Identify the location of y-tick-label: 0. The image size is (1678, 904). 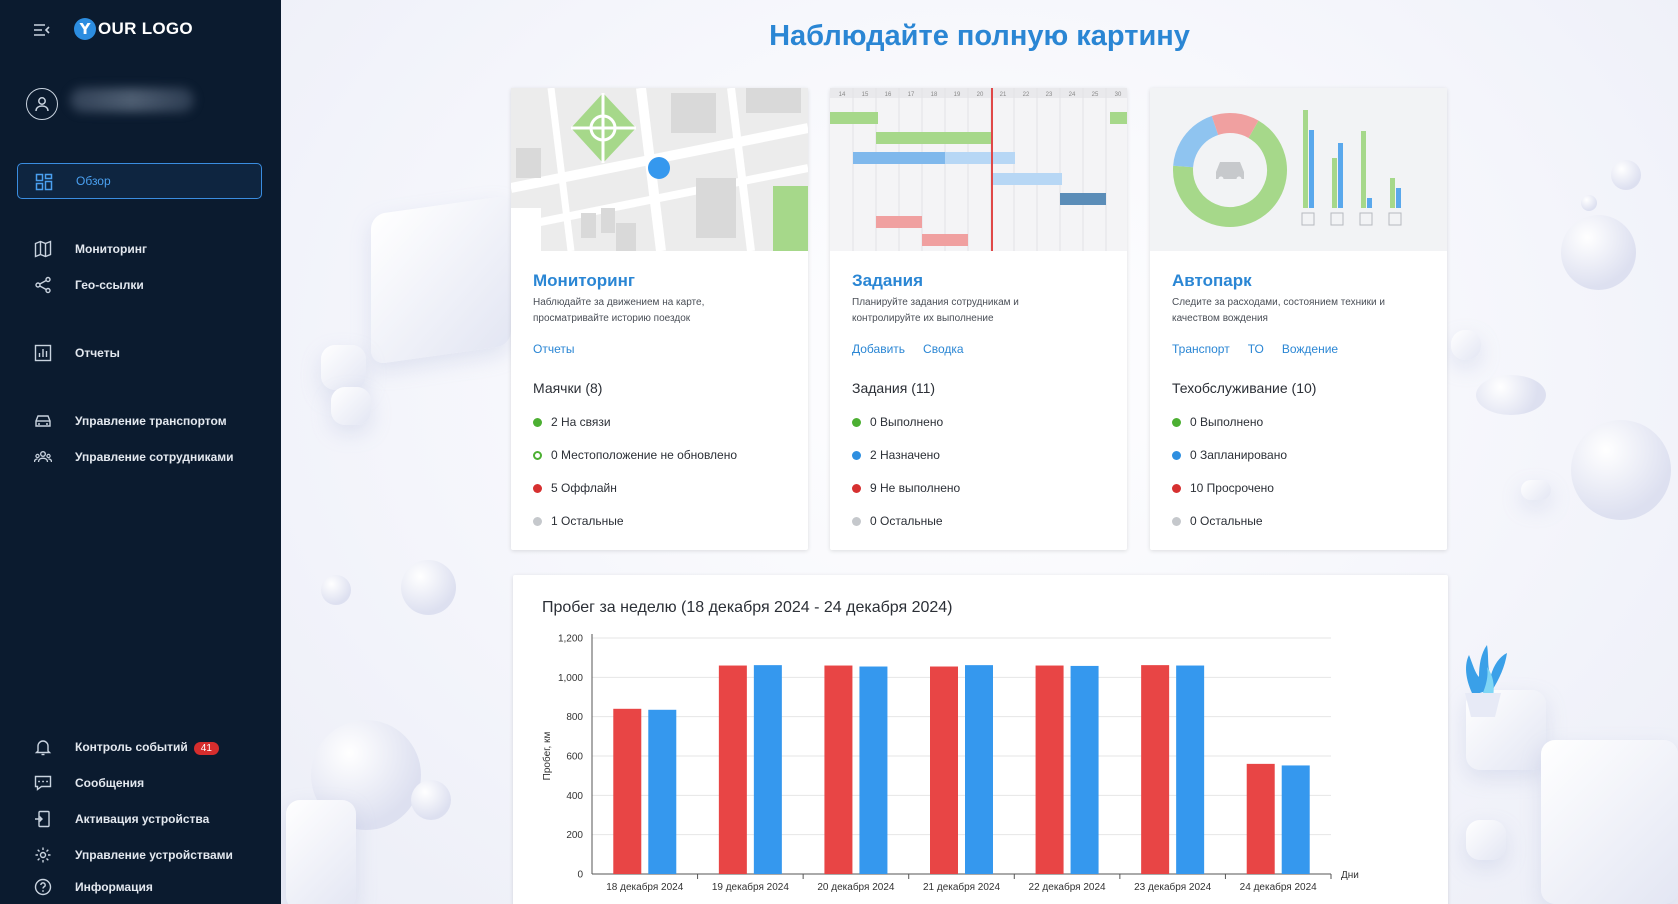
(580, 875).